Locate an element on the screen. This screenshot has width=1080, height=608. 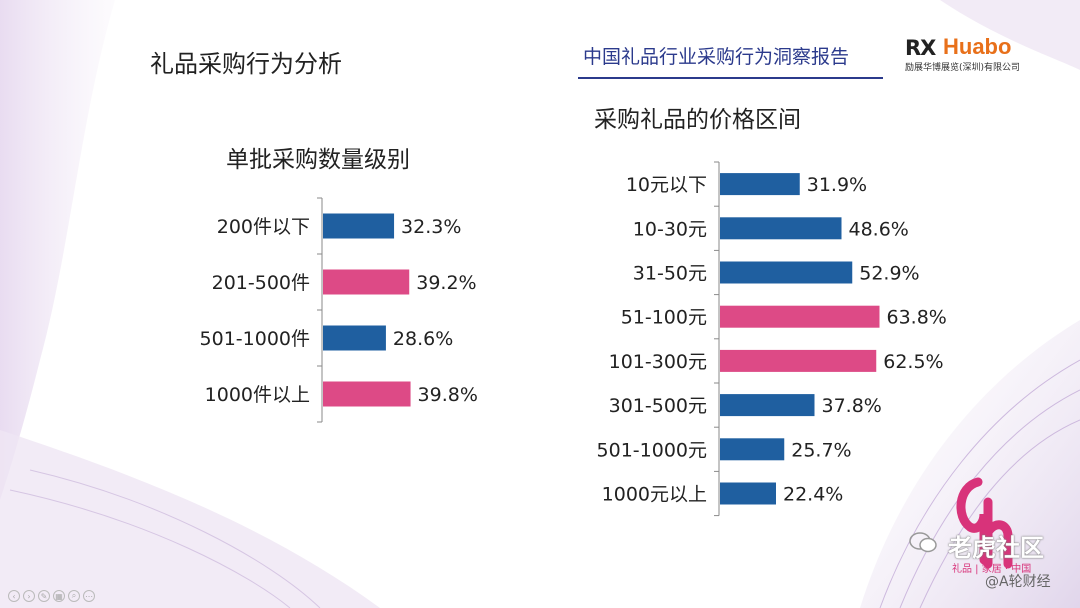
category-tick-label: 200件以下 is located at coordinates (263, 227).